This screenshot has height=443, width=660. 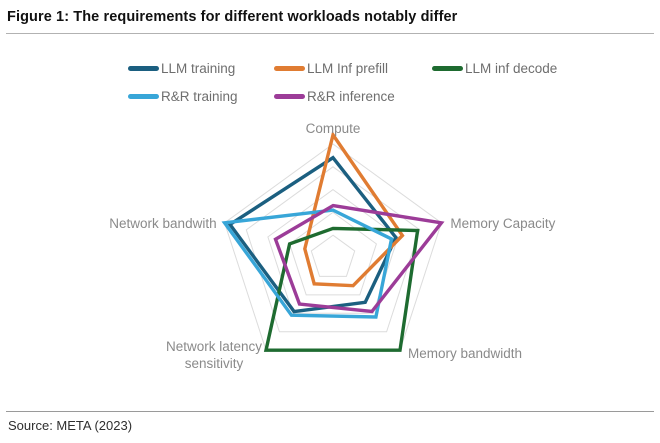 What do you see at coordinates (214, 363) in the screenshot?
I see `axis-label-network-latency-sensitivity-line2: sensitivity` at bounding box center [214, 363].